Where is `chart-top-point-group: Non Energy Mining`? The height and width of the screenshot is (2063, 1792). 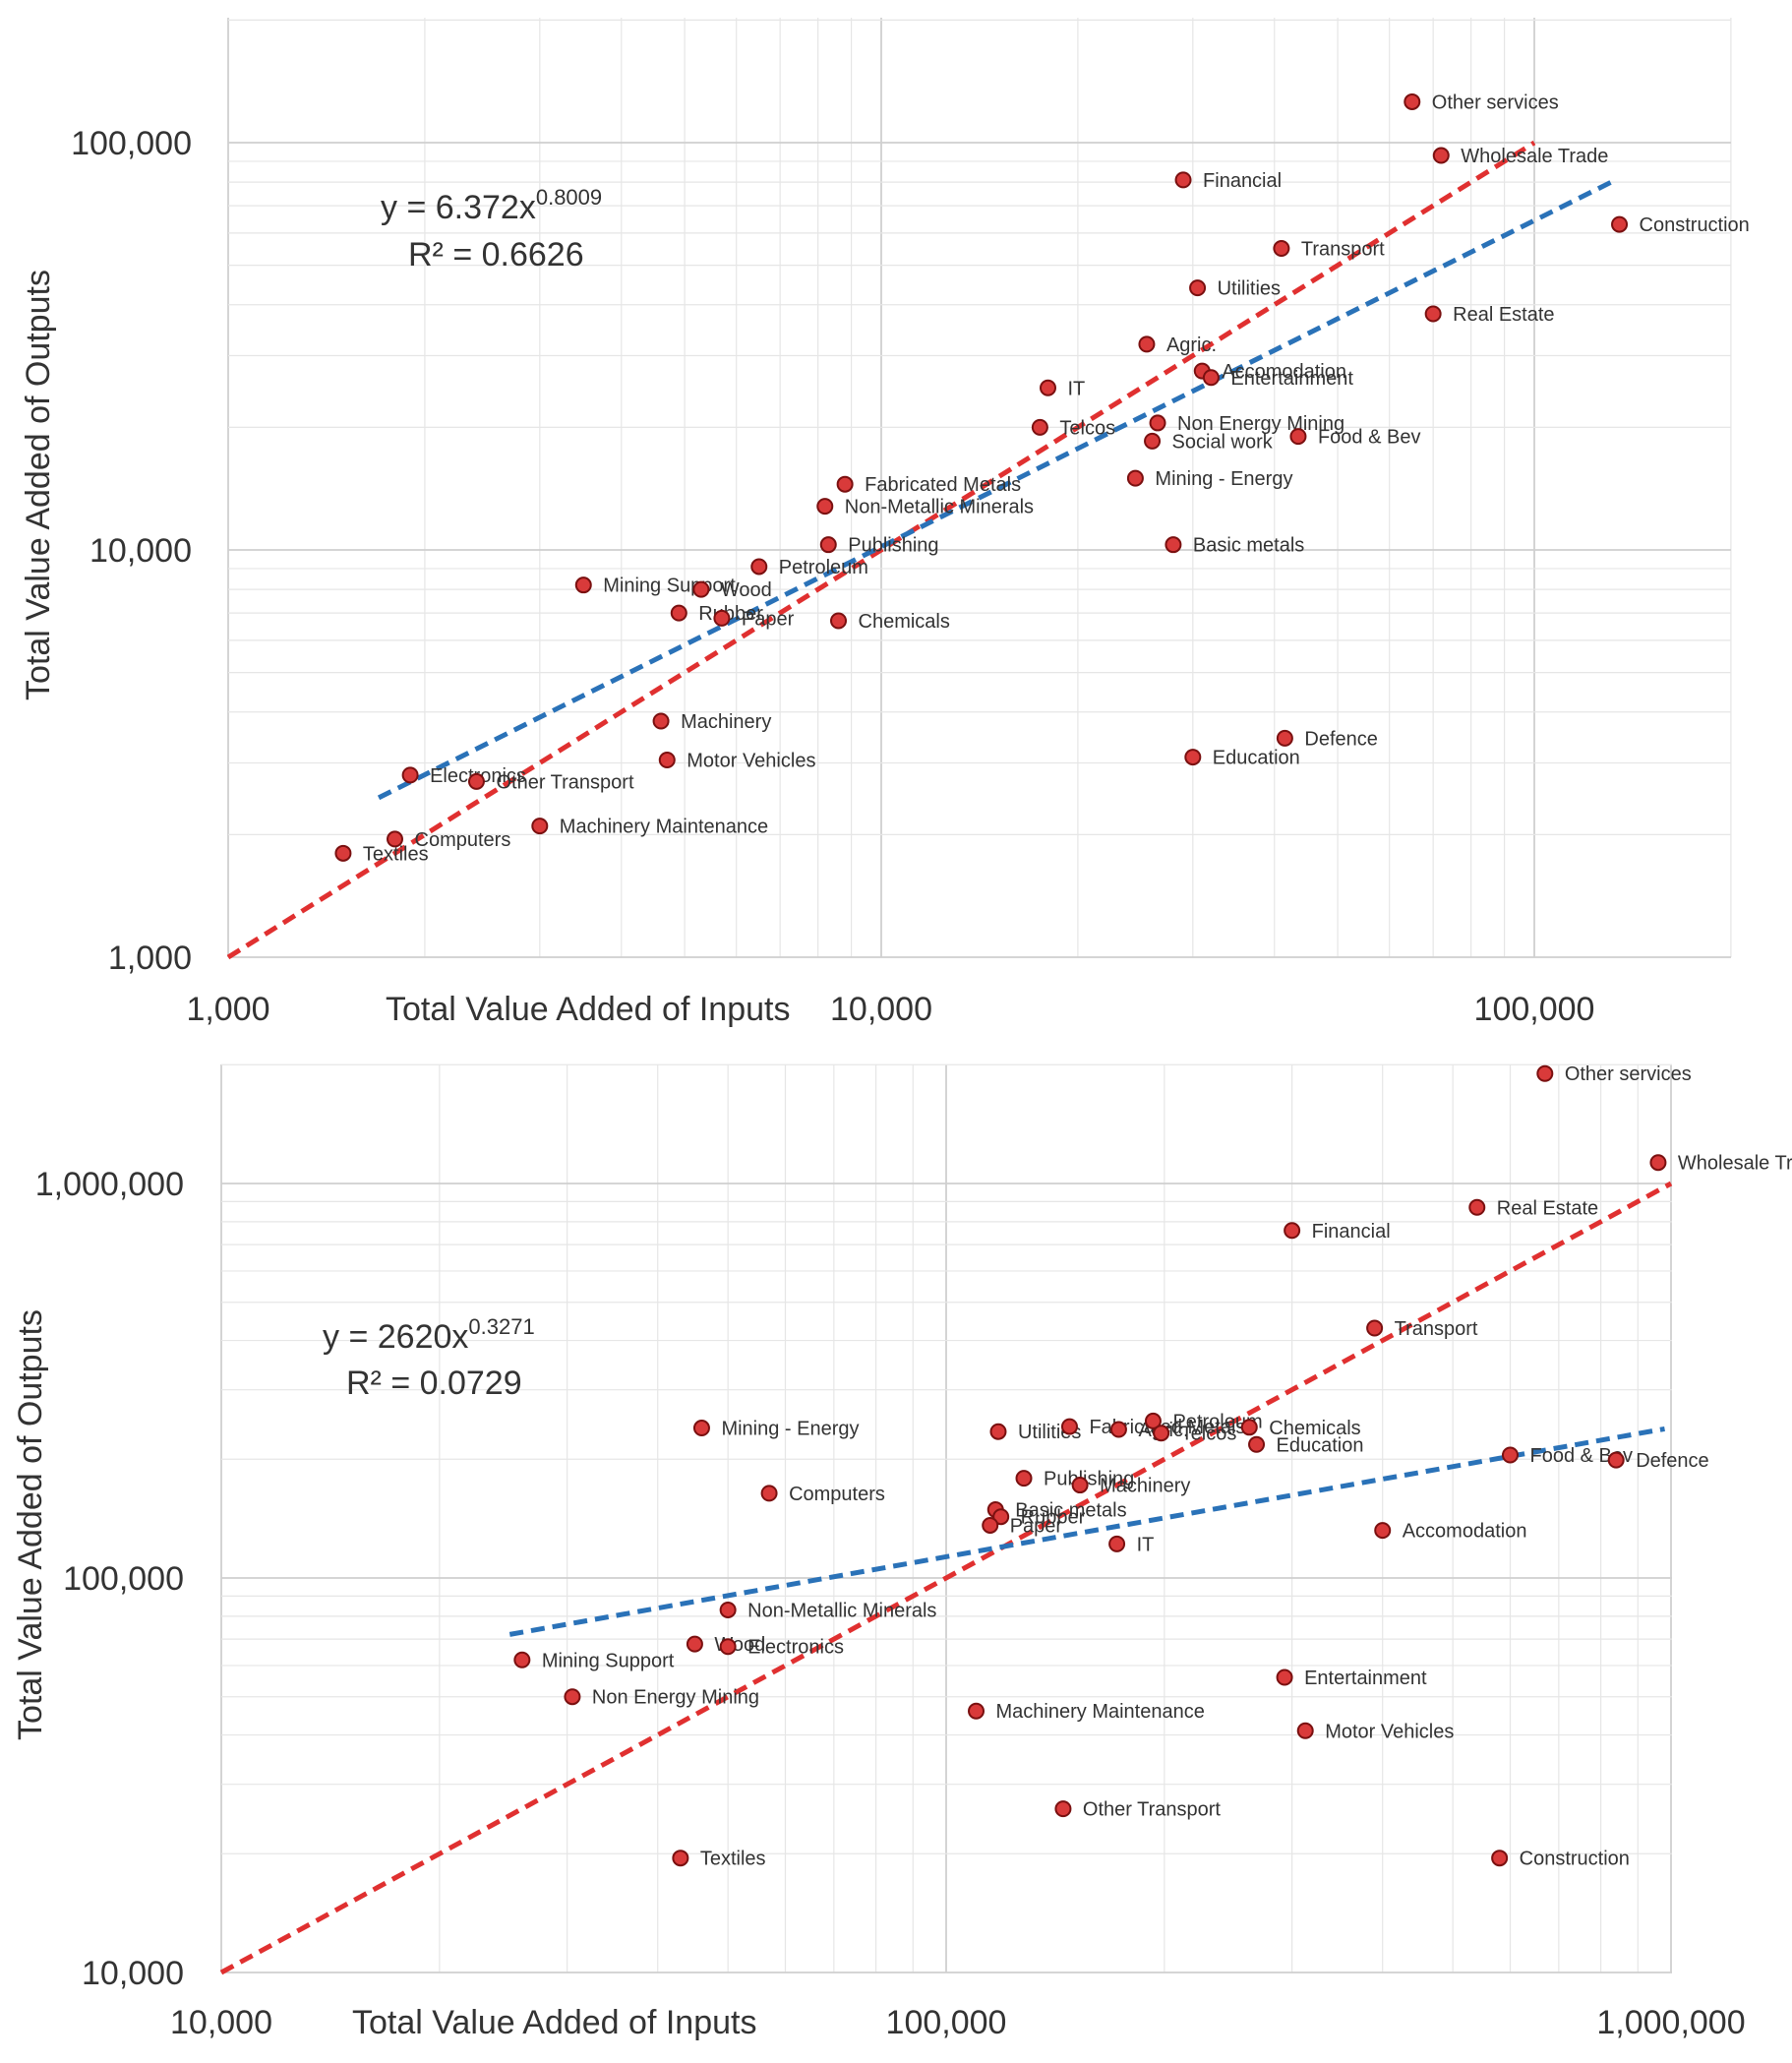 chart-top-point-group: Non Energy Mining is located at coordinates (1246, 424).